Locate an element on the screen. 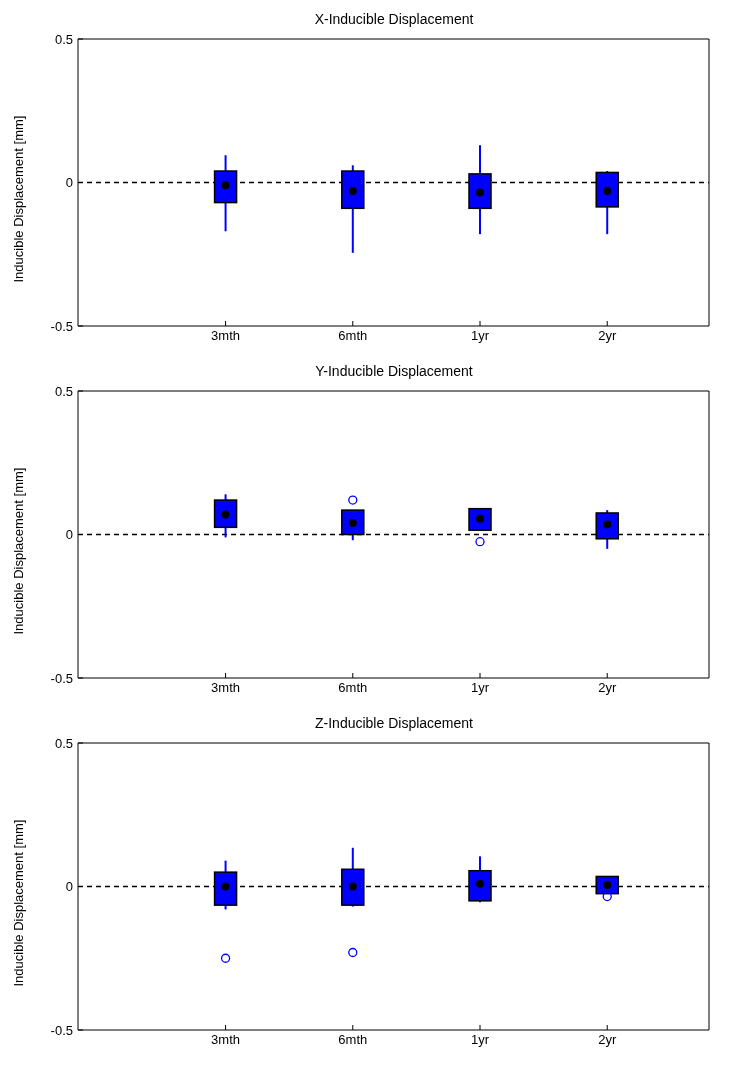  chart-title: X-Inducible Displacement is located at coordinates (394, 19).